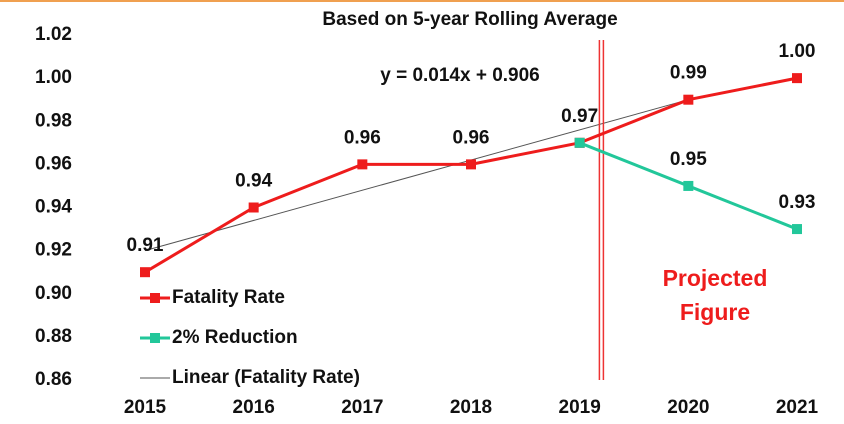 The image size is (844, 424). Describe the element at coordinates (469, 19) in the screenshot. I see `chart-title: Based on 5-year Rolling Average` at that location.